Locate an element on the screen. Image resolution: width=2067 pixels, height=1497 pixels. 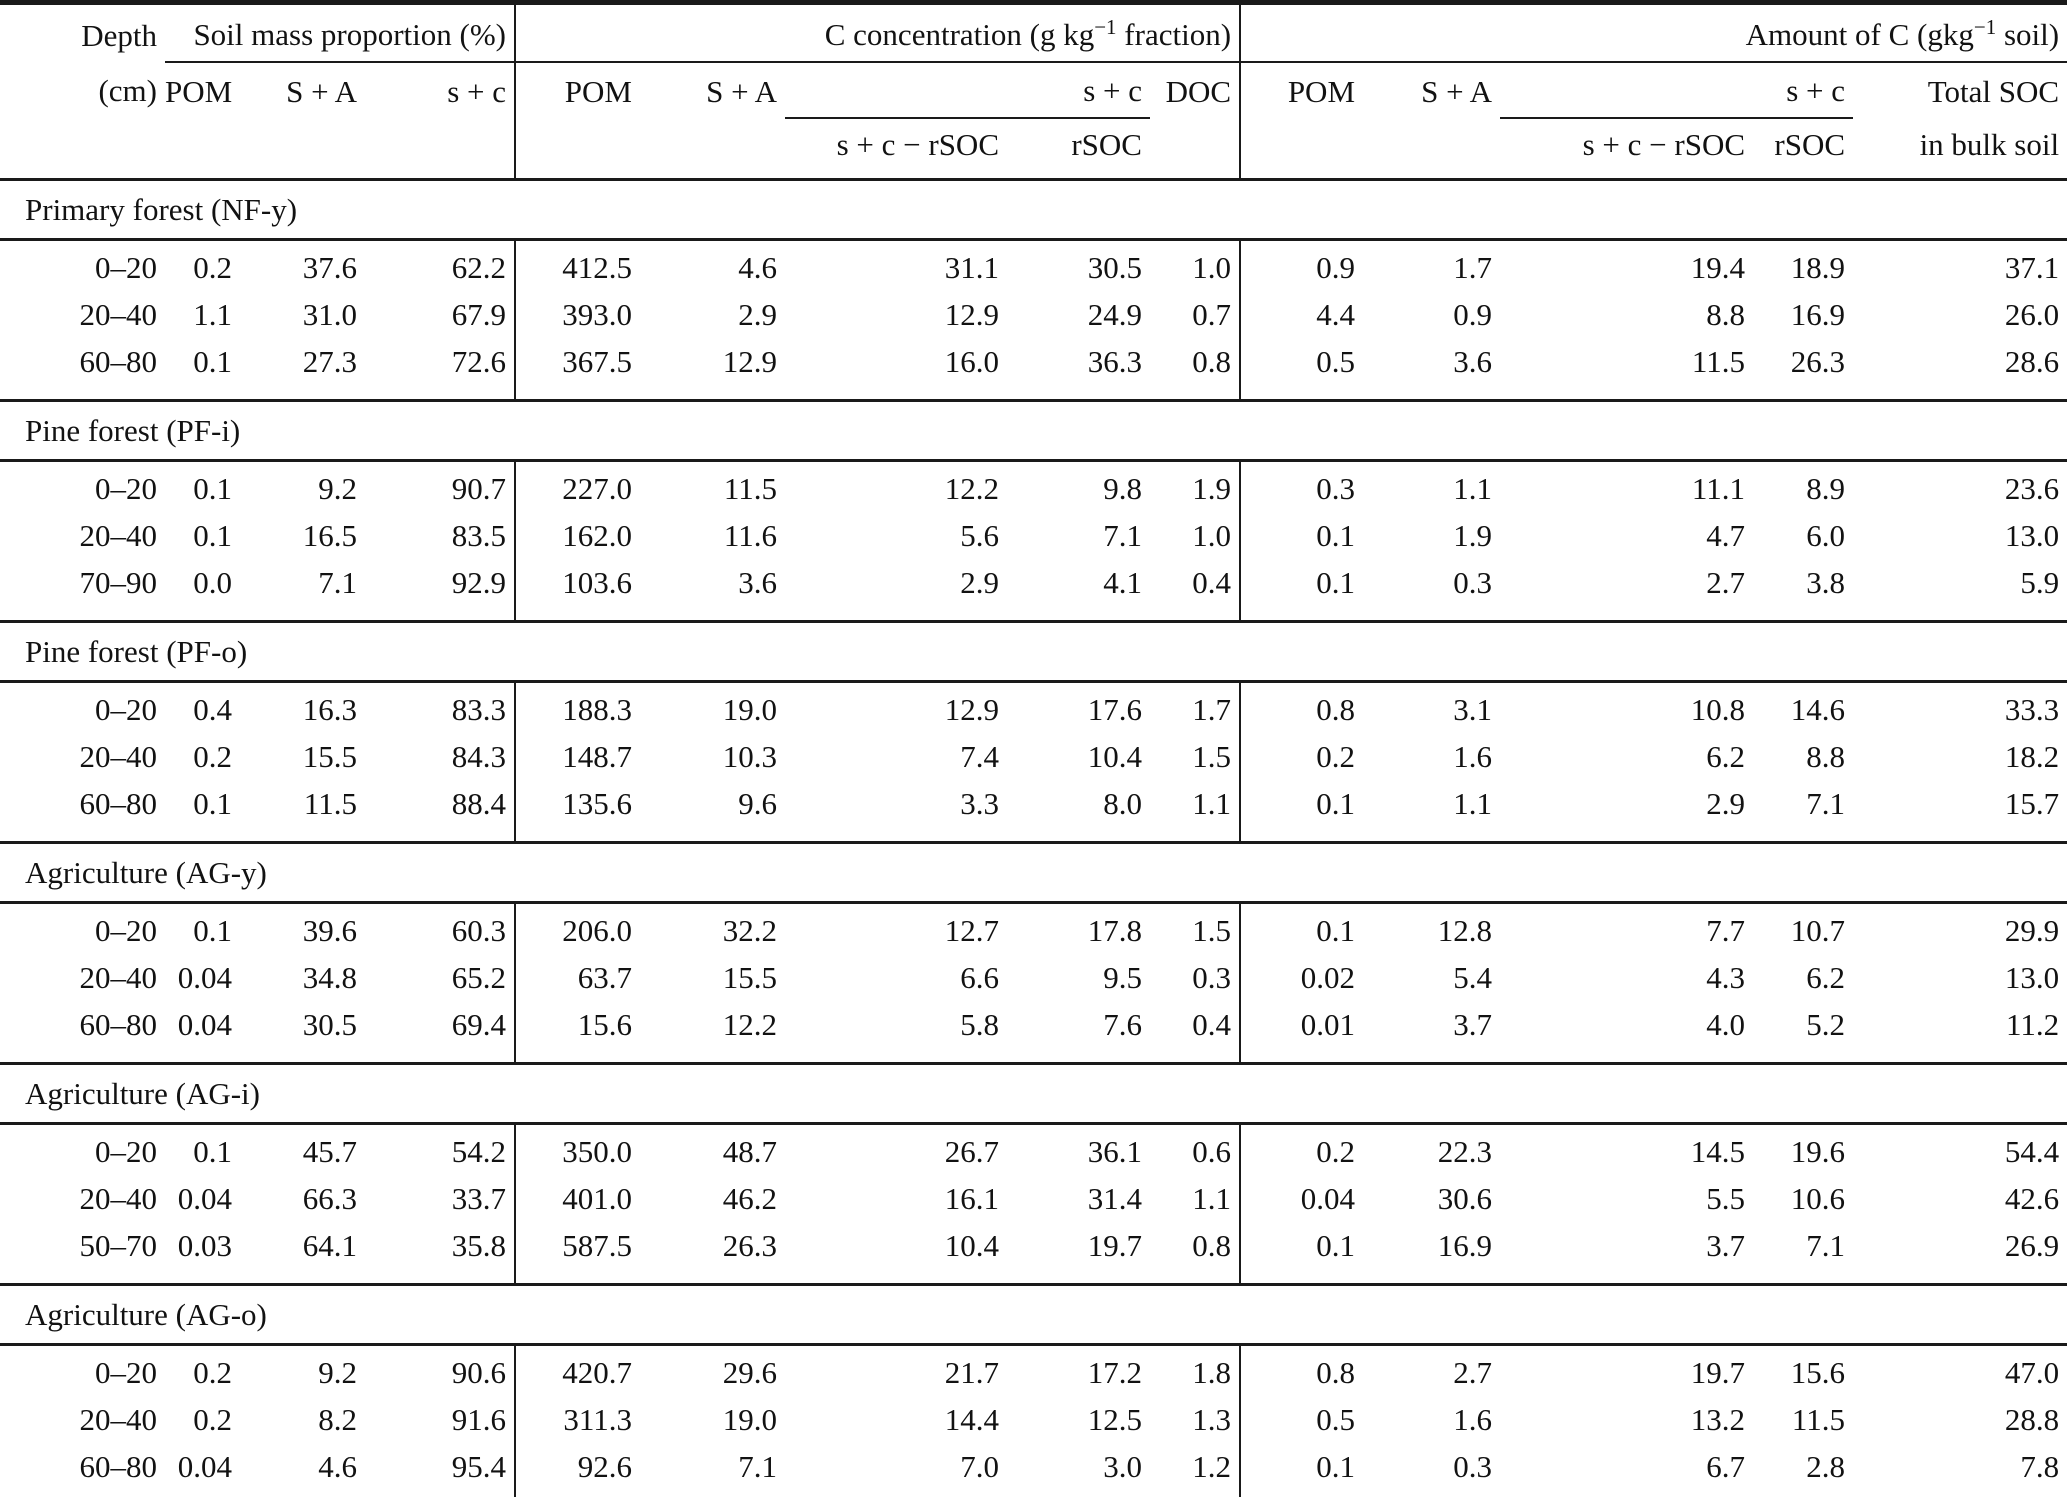
value-cell: 39.6 is located at coordinates (329, 930).